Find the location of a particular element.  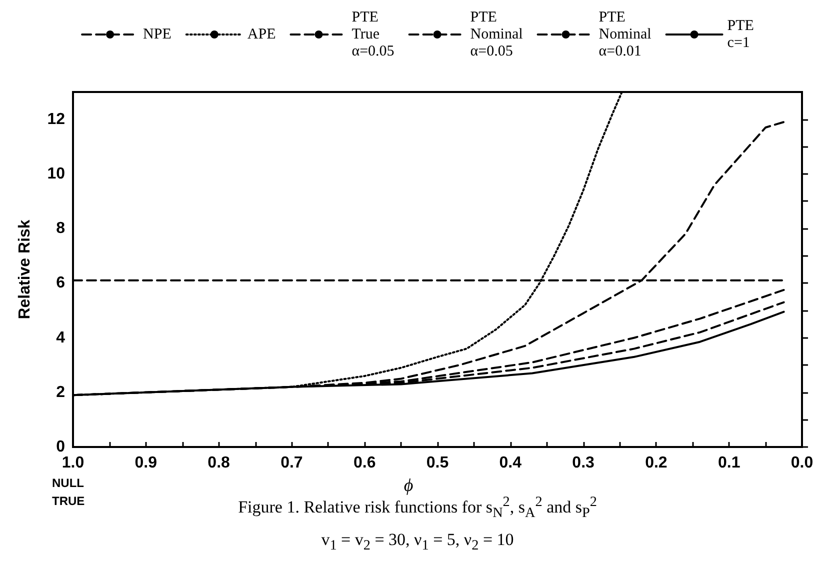

y-tick-label: 6 is located at coordinates (61, 283).